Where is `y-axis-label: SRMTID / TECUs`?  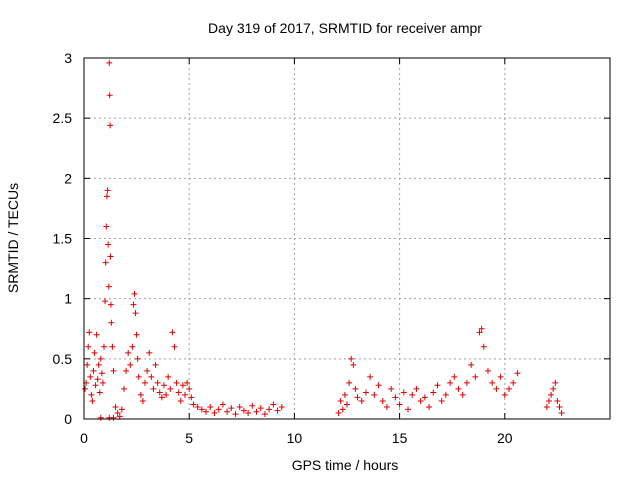
y-axis-label: SRMTID / TECUs is located at coordinates (13, 238).